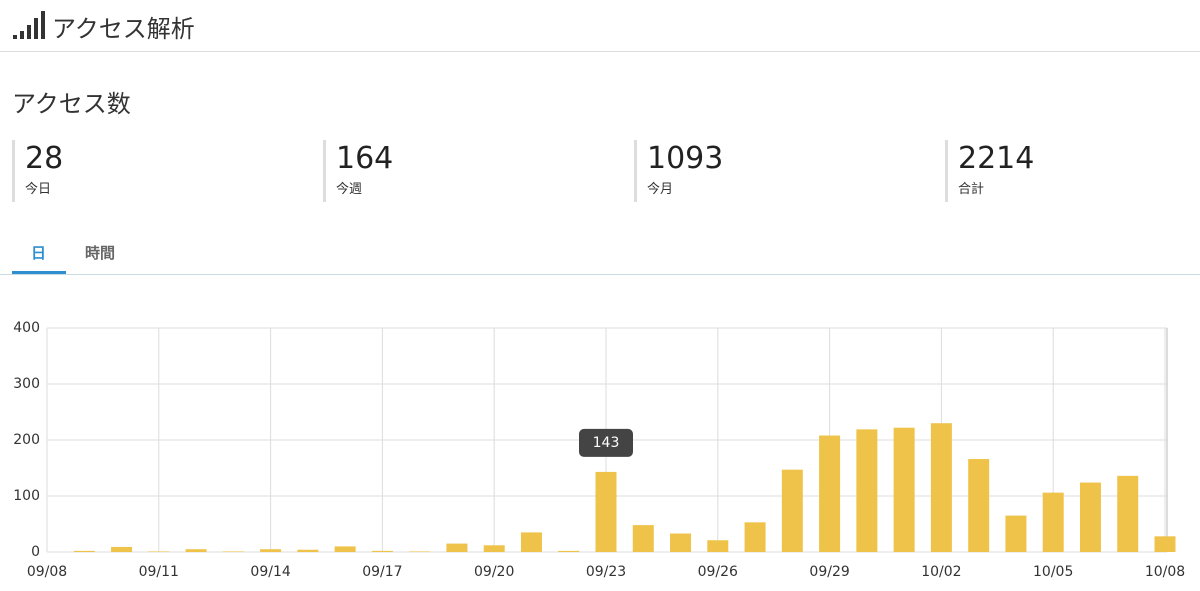  I want to click on x-tick-label: 10/02, so click(941, 572).